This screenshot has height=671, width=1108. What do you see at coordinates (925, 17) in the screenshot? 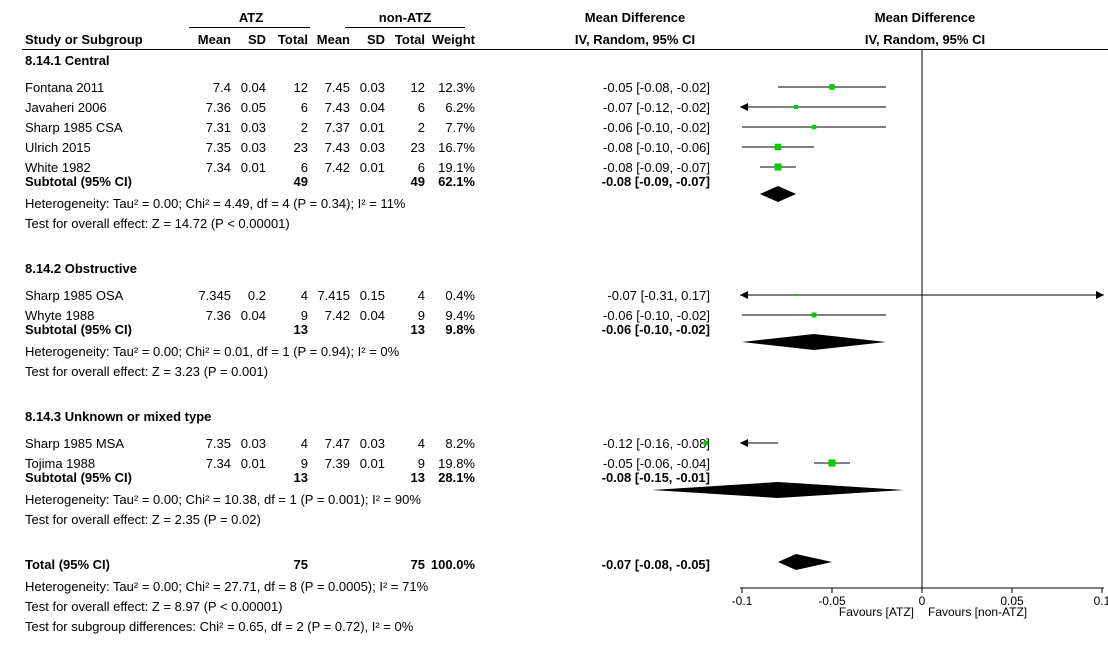
I see `plot-title: Mean Difference` at bounding box center [925, 17].